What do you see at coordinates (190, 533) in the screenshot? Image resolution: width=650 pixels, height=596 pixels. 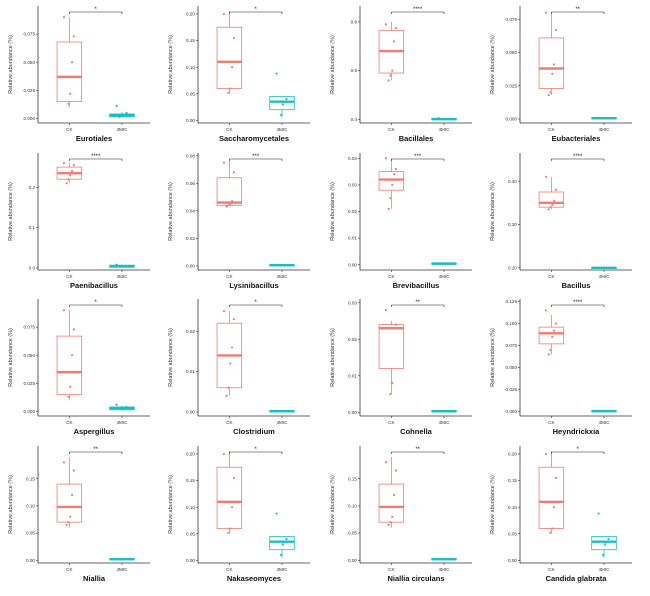 I see `y-tick-label: 0.05` at bounding box center [190, 533].